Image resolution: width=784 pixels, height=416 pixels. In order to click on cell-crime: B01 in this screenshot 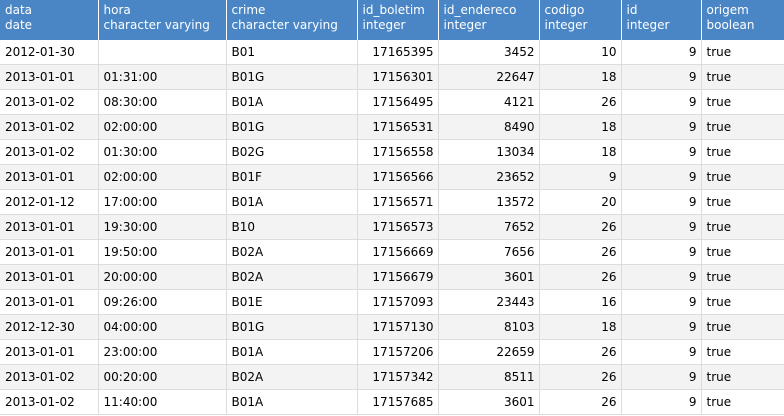, I will do `click(292, 52)`.